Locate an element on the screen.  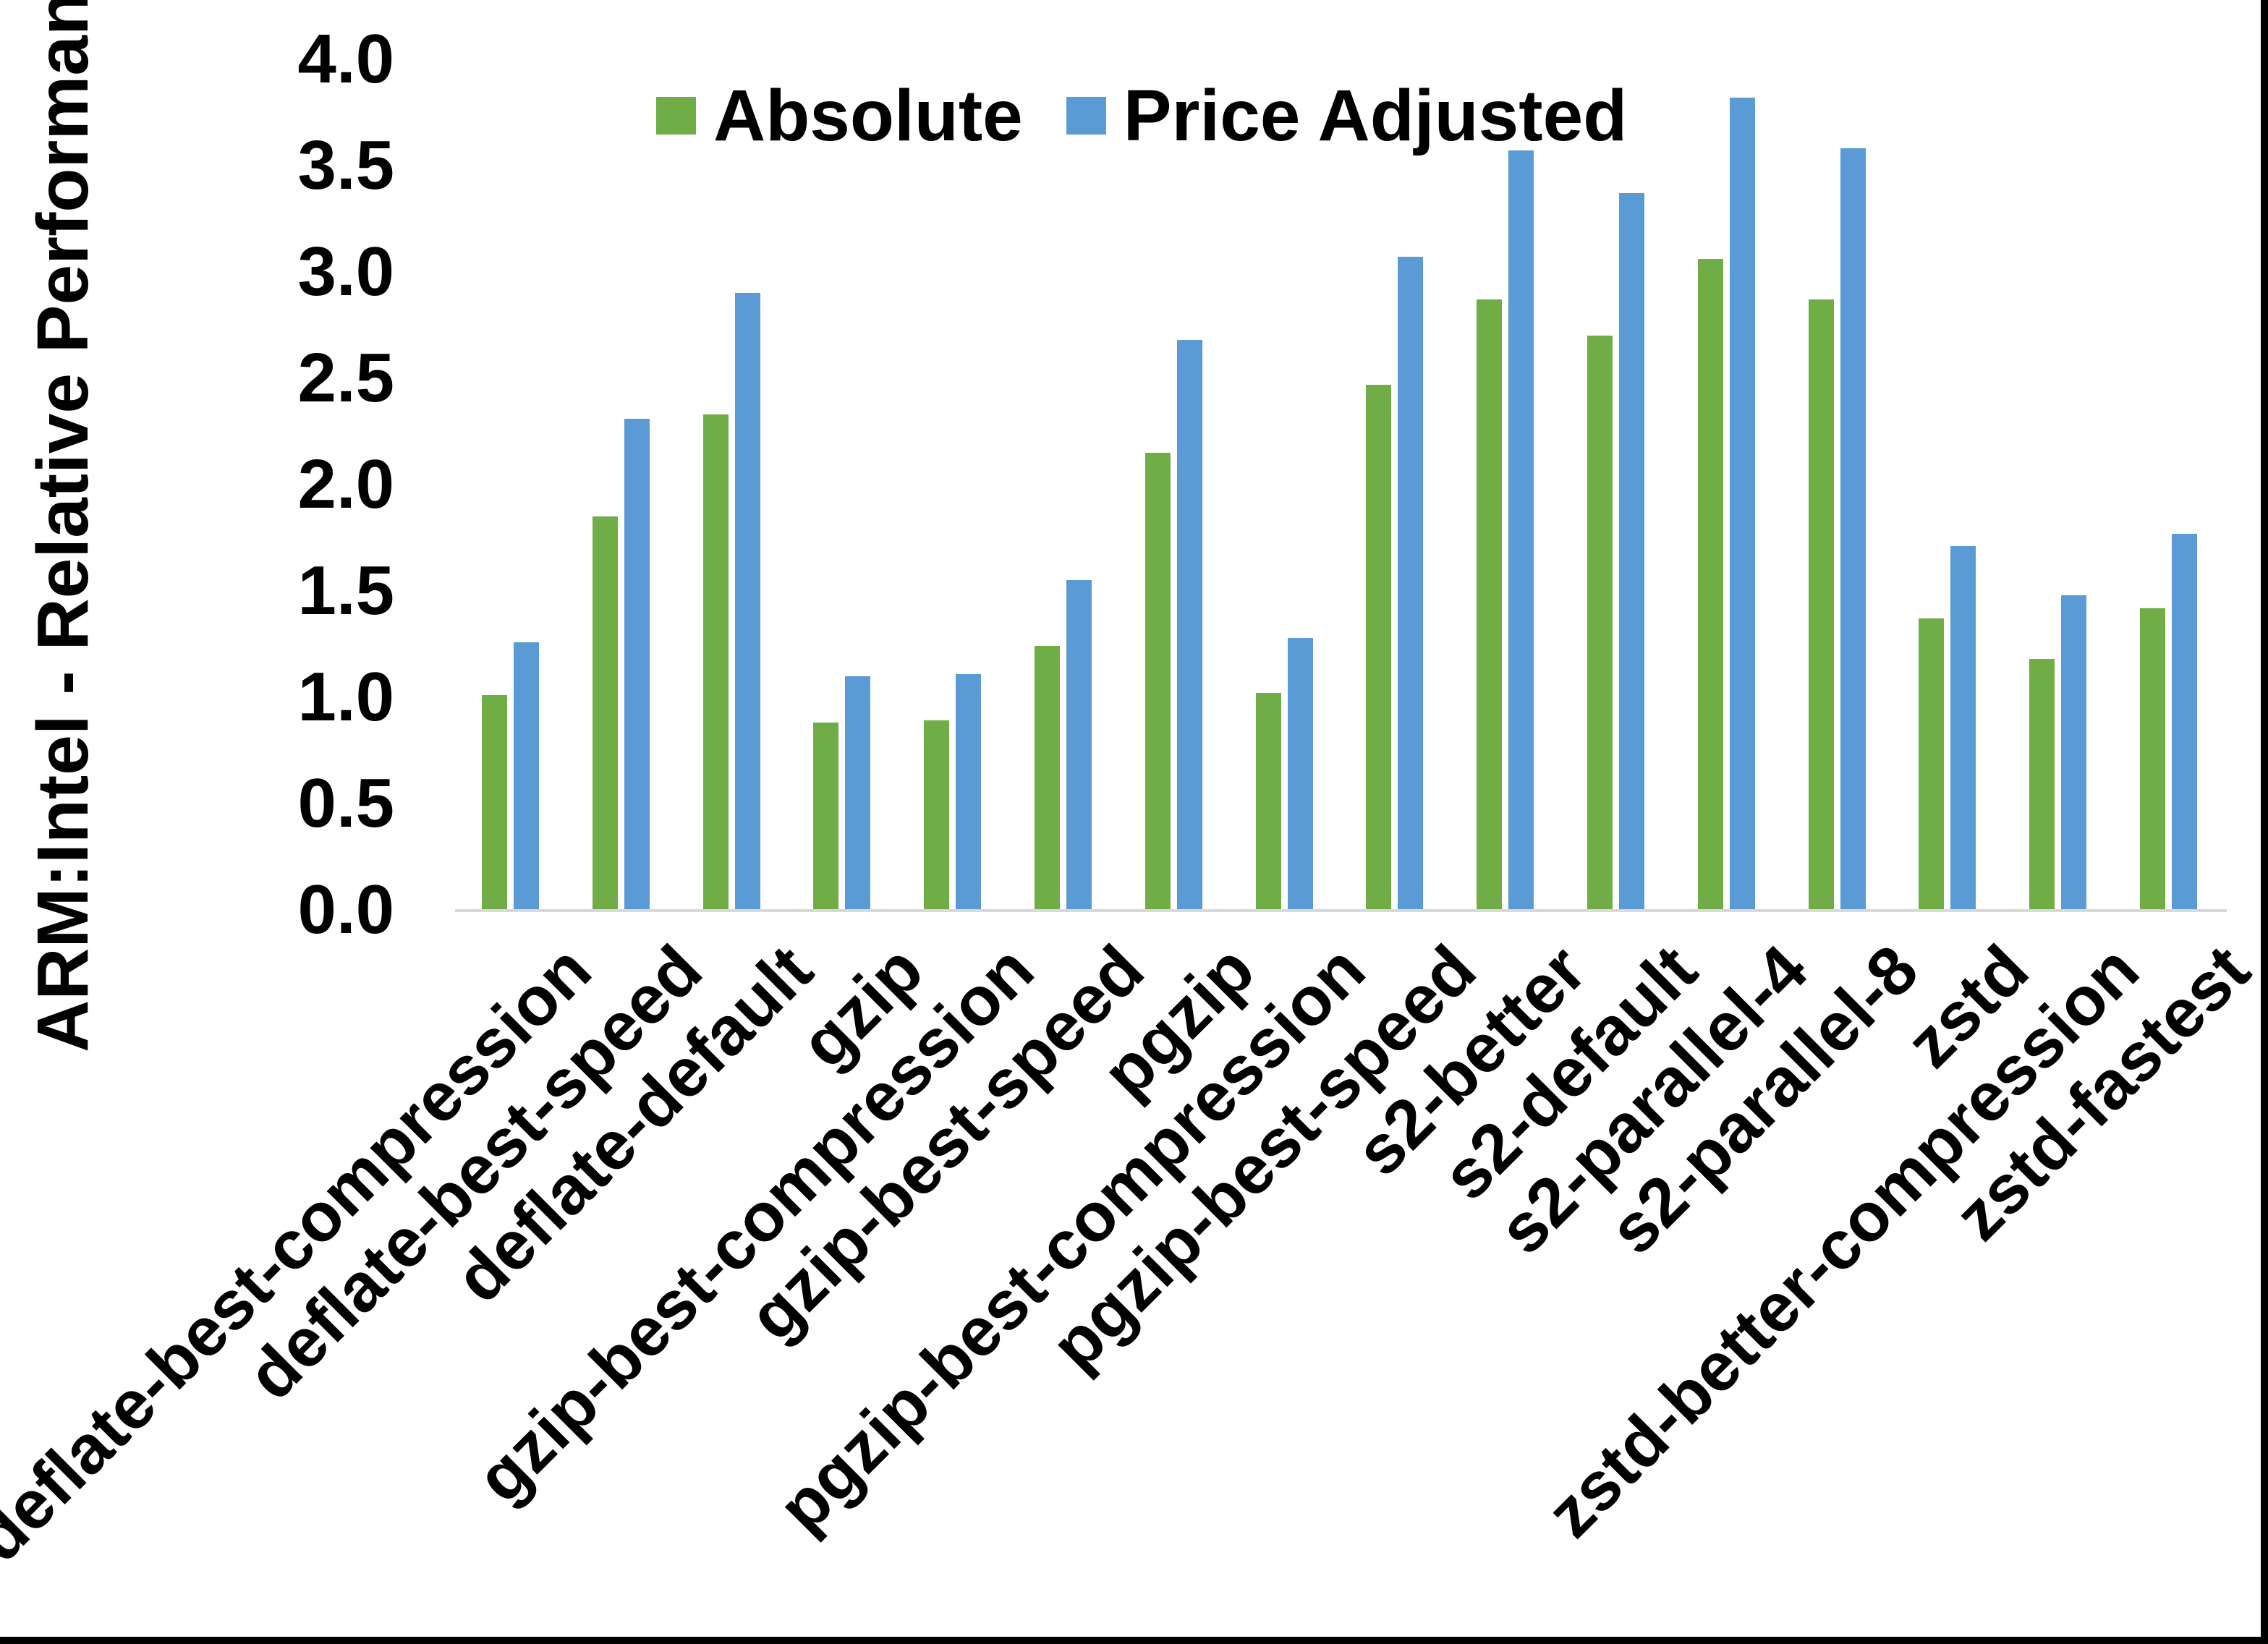
bar-gzip-best-speed-price-adjusted is located at coordinates (1079, 745).